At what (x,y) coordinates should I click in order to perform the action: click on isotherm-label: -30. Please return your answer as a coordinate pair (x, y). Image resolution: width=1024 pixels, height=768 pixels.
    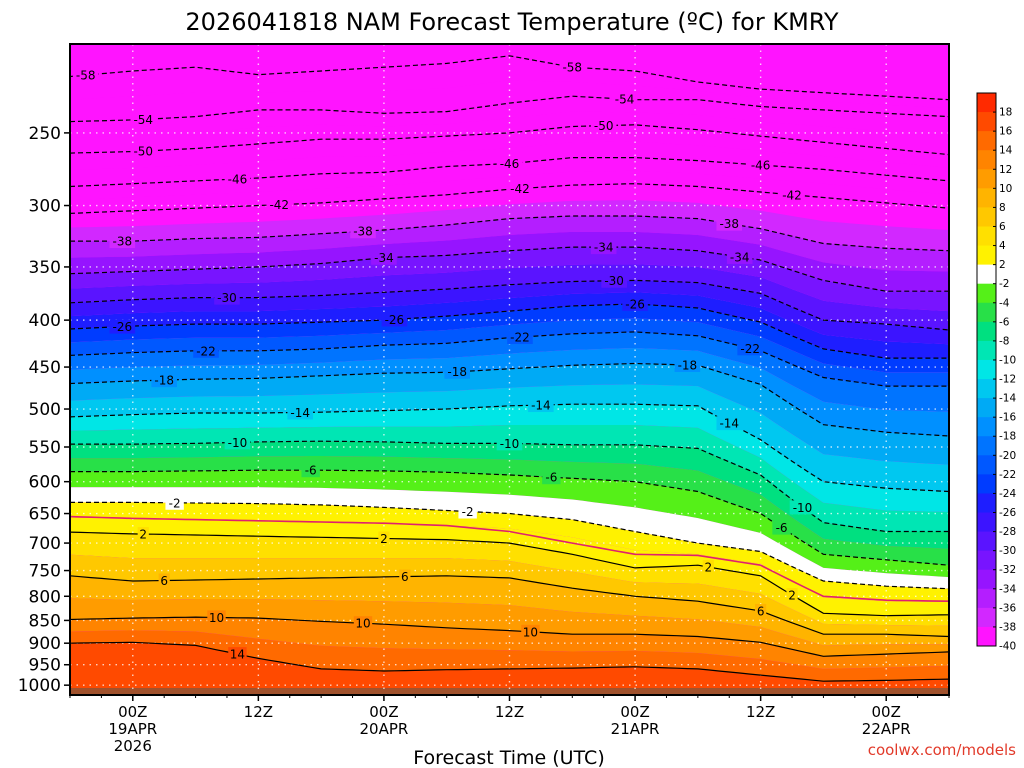
    Looking at the image, I should click on (227, 297).